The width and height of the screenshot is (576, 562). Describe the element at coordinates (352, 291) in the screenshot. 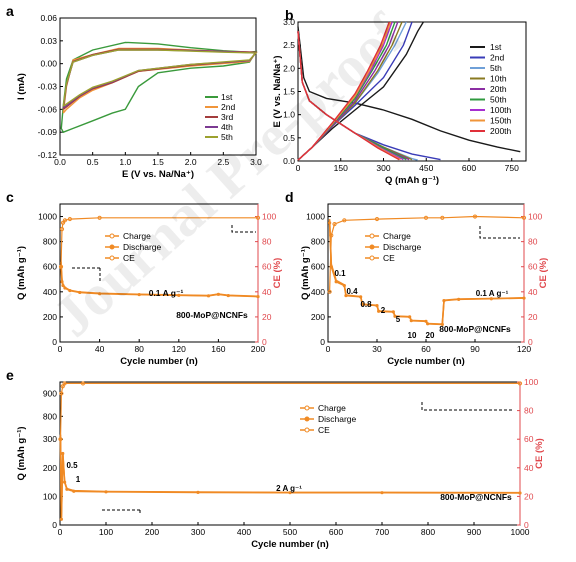

I see `rate-label: 0.4` at that location.